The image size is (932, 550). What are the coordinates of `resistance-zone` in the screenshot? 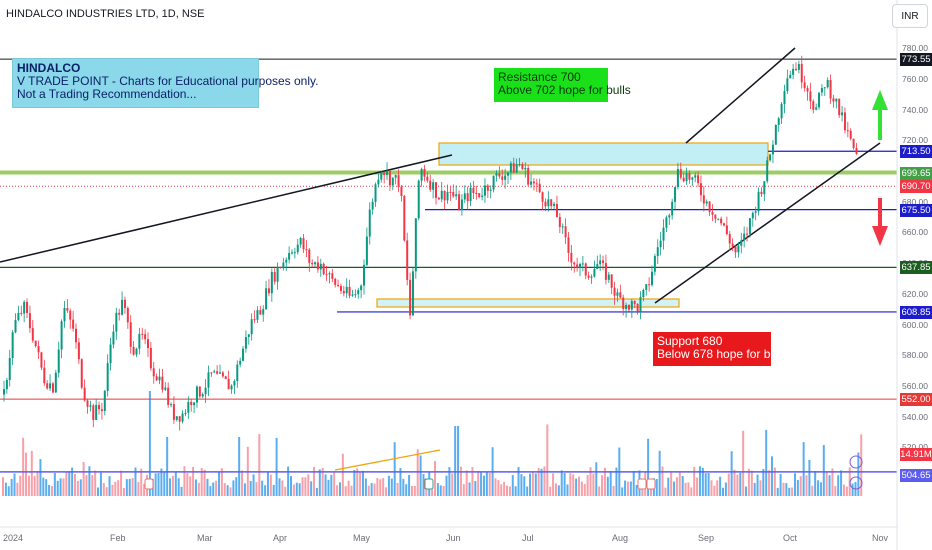 It's located at (603, 154).